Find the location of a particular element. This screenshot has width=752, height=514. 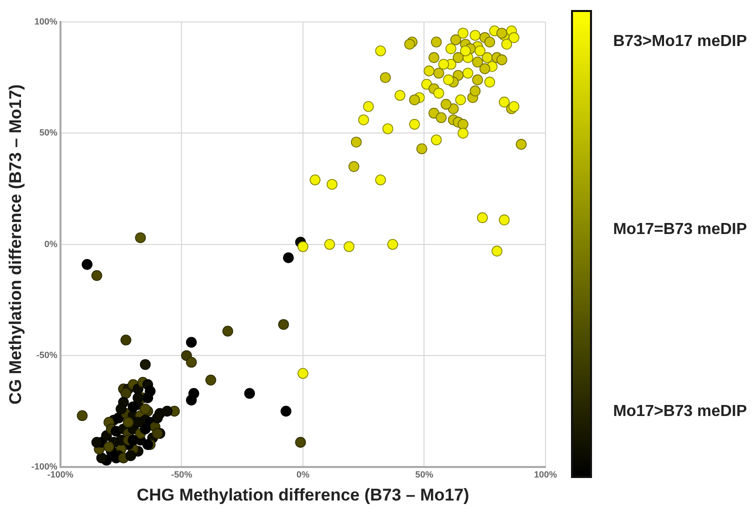

x-tick-label: 0% is located at coordinates (303, 475).